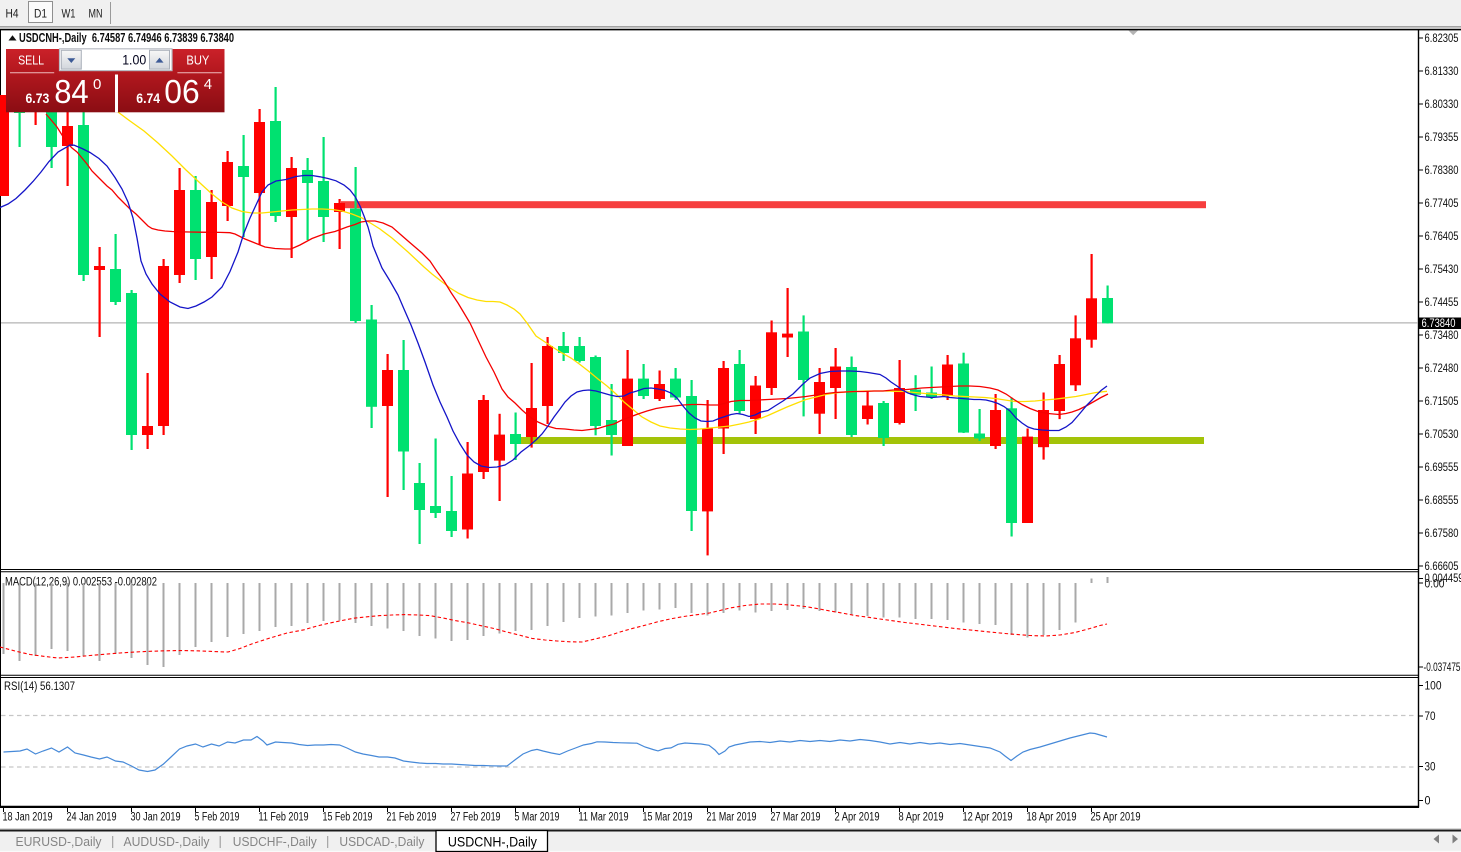  What do you see at coordinates (217, 818) in the screenshot?
I see `svg-text: 5 Feb 2019` at bounding box center [217, 818].